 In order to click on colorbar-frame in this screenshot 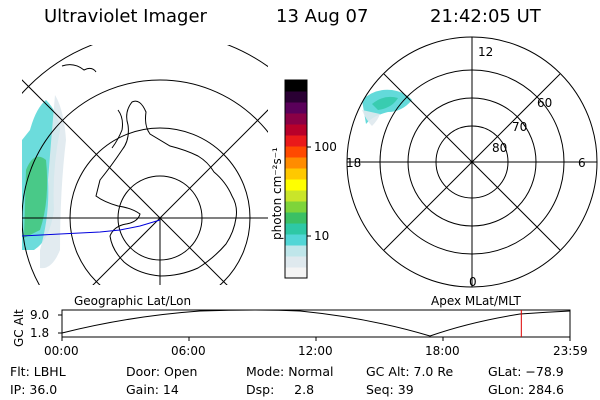, I will do `click(296, 179)`.